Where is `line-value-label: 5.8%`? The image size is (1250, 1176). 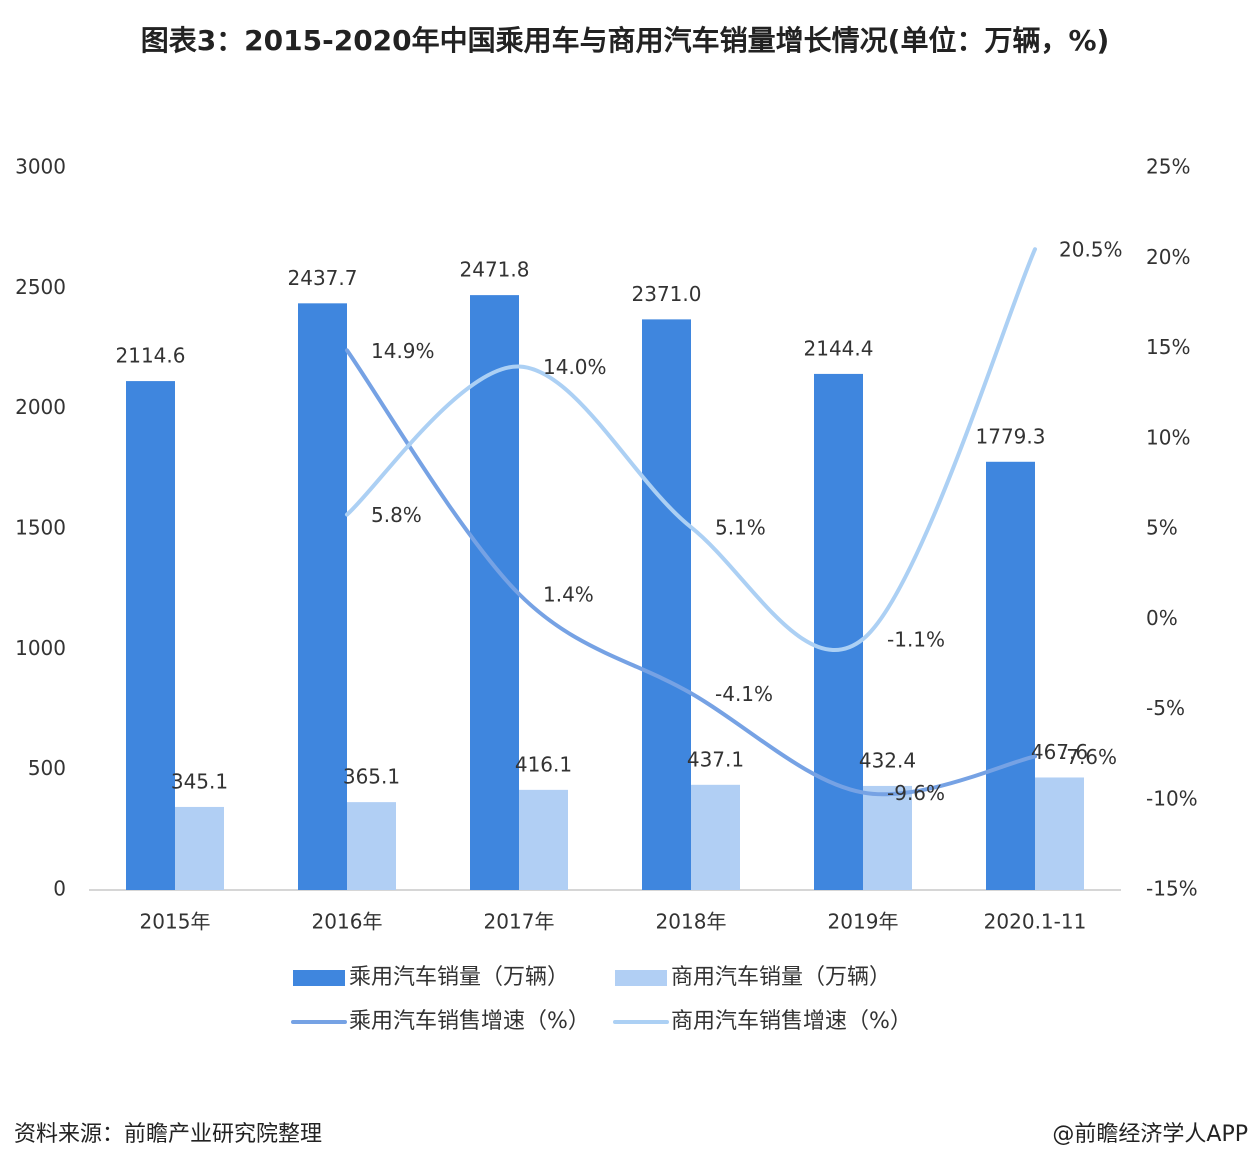
line-value-label: 5.8% is located at coordinates (396, 515).